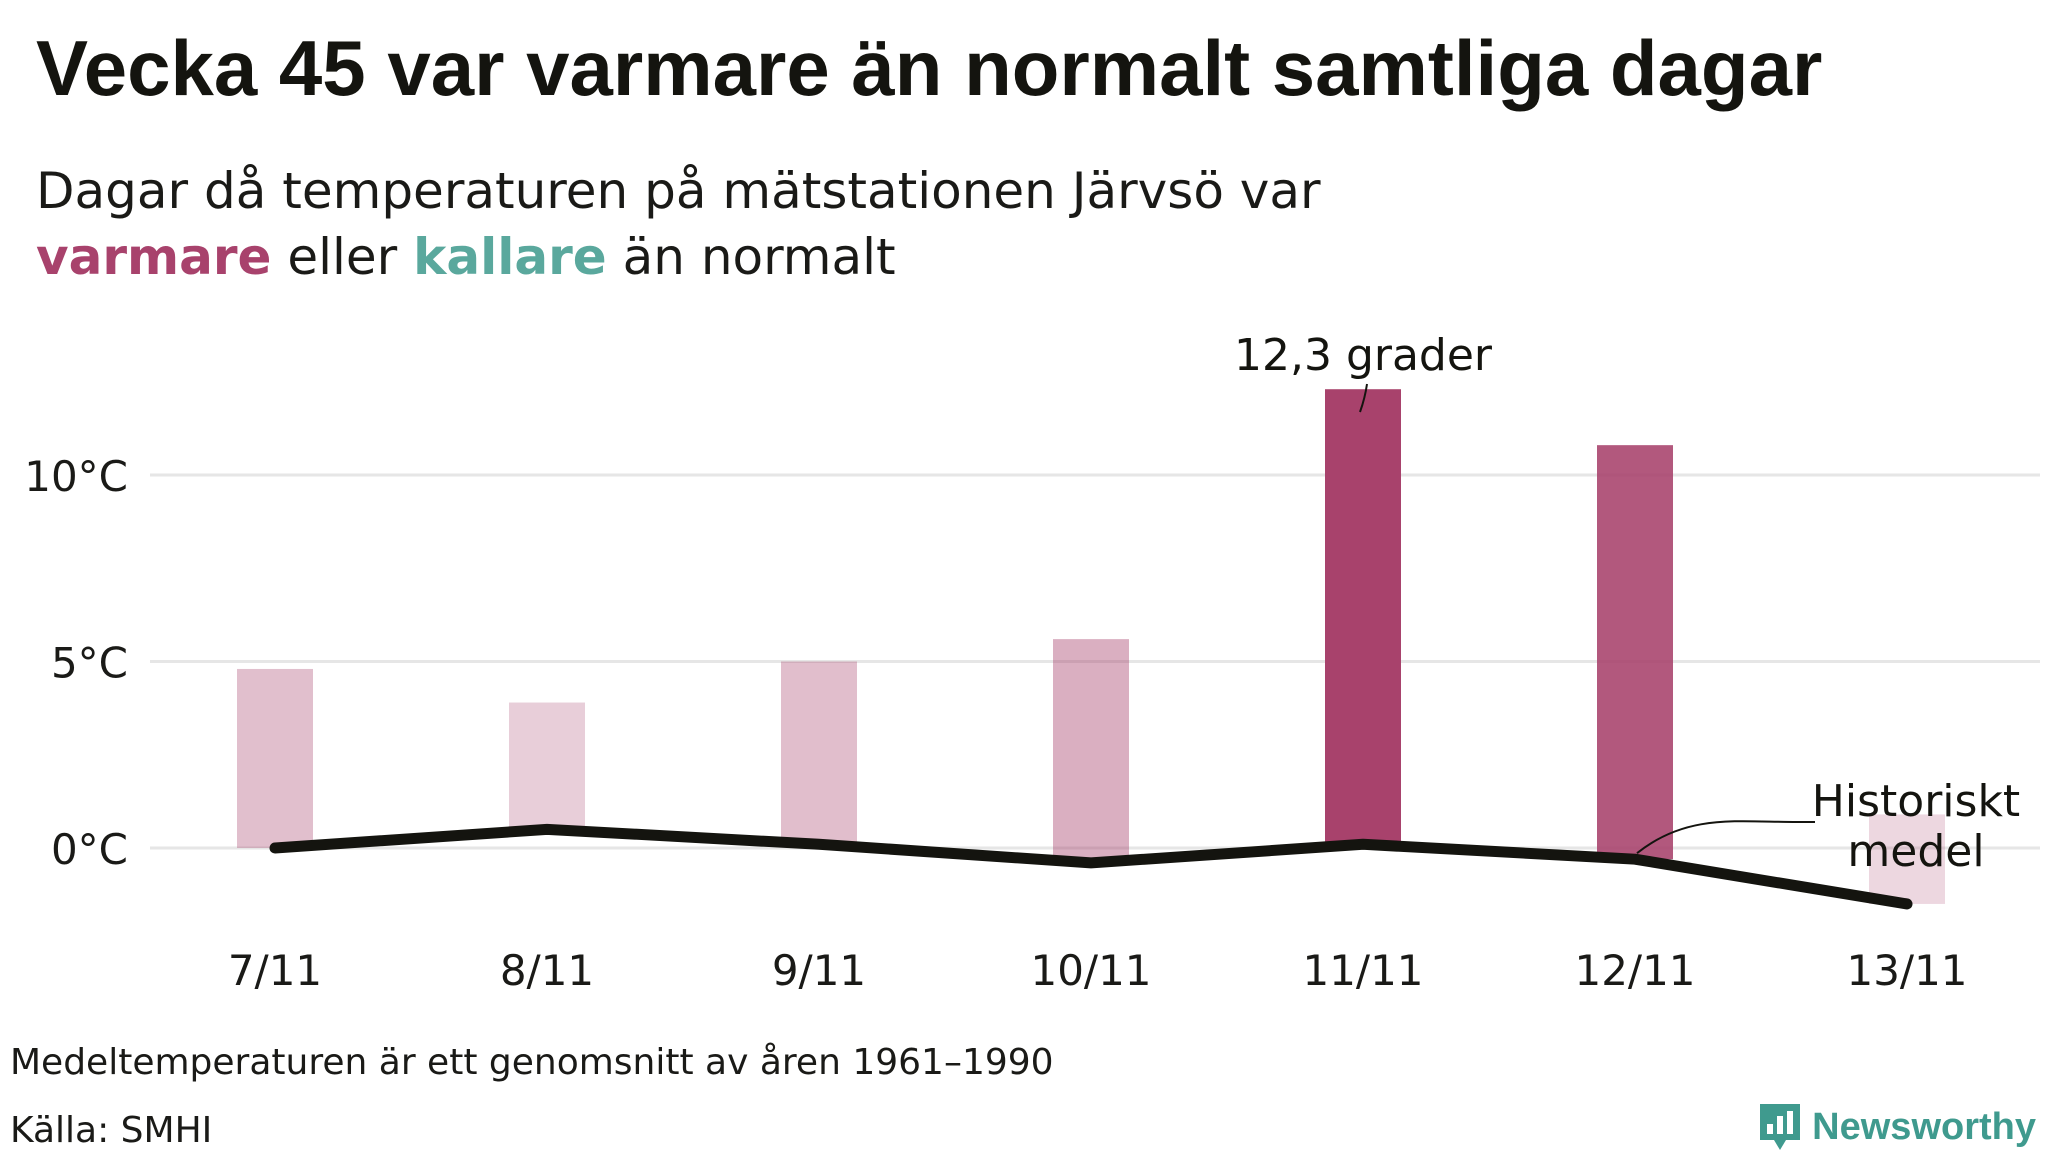  What do you see at coordinates (89, 849) in the screenshot?
I see `y-tick-label: 0°C` at bounding box center [89, 849].